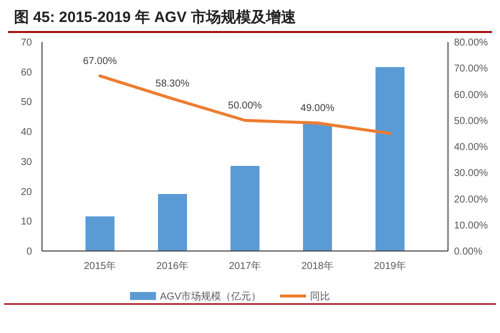 The width and height of the screenshot is (500, 333). Describe the element at coordinates (26, 102) in the screenshot. I see `y-tick-label: 50` at that location.